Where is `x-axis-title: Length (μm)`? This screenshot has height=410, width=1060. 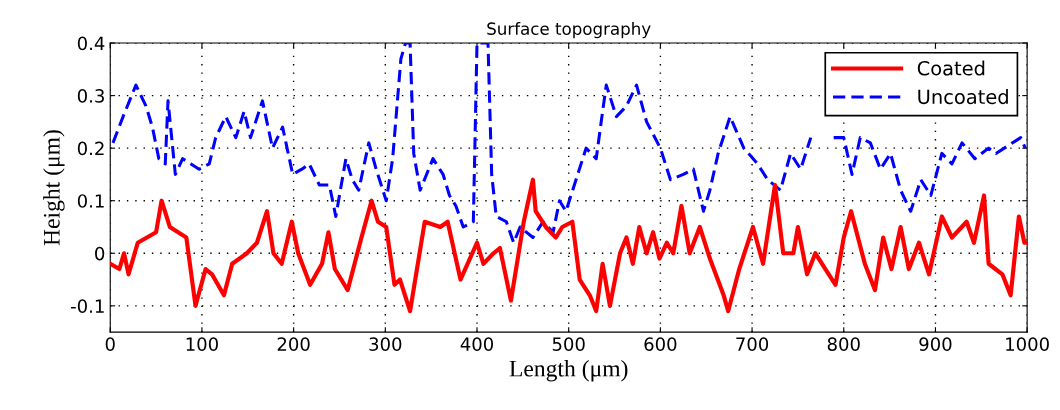 x-axis-title: Length (μm) is located at coordinates (568, 370).